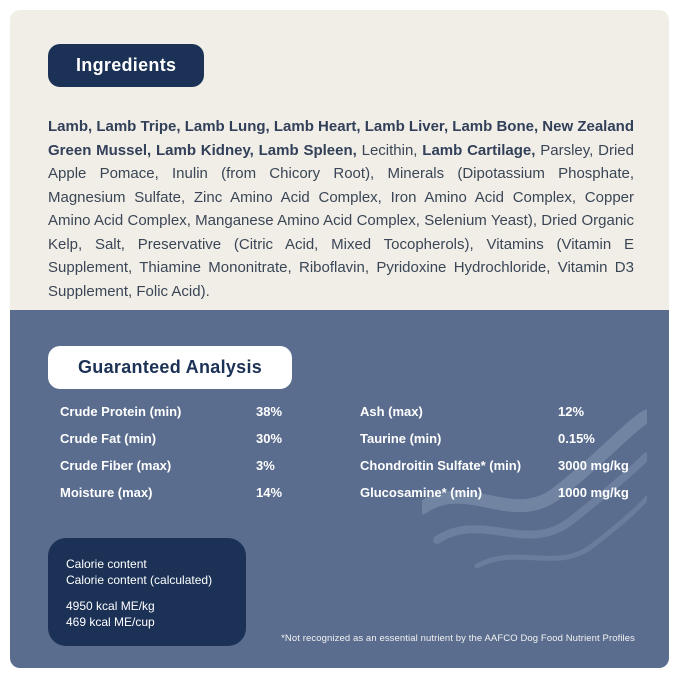  Describe the element at coordinates (265, 465) in the screenshot. I see `nutrient-value: 3%` at that location.